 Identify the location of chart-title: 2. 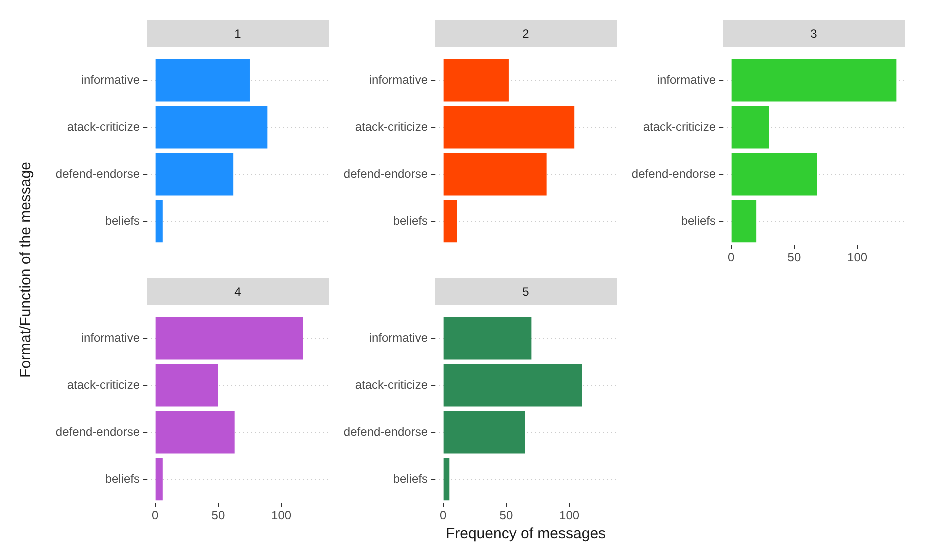
(526, 33).